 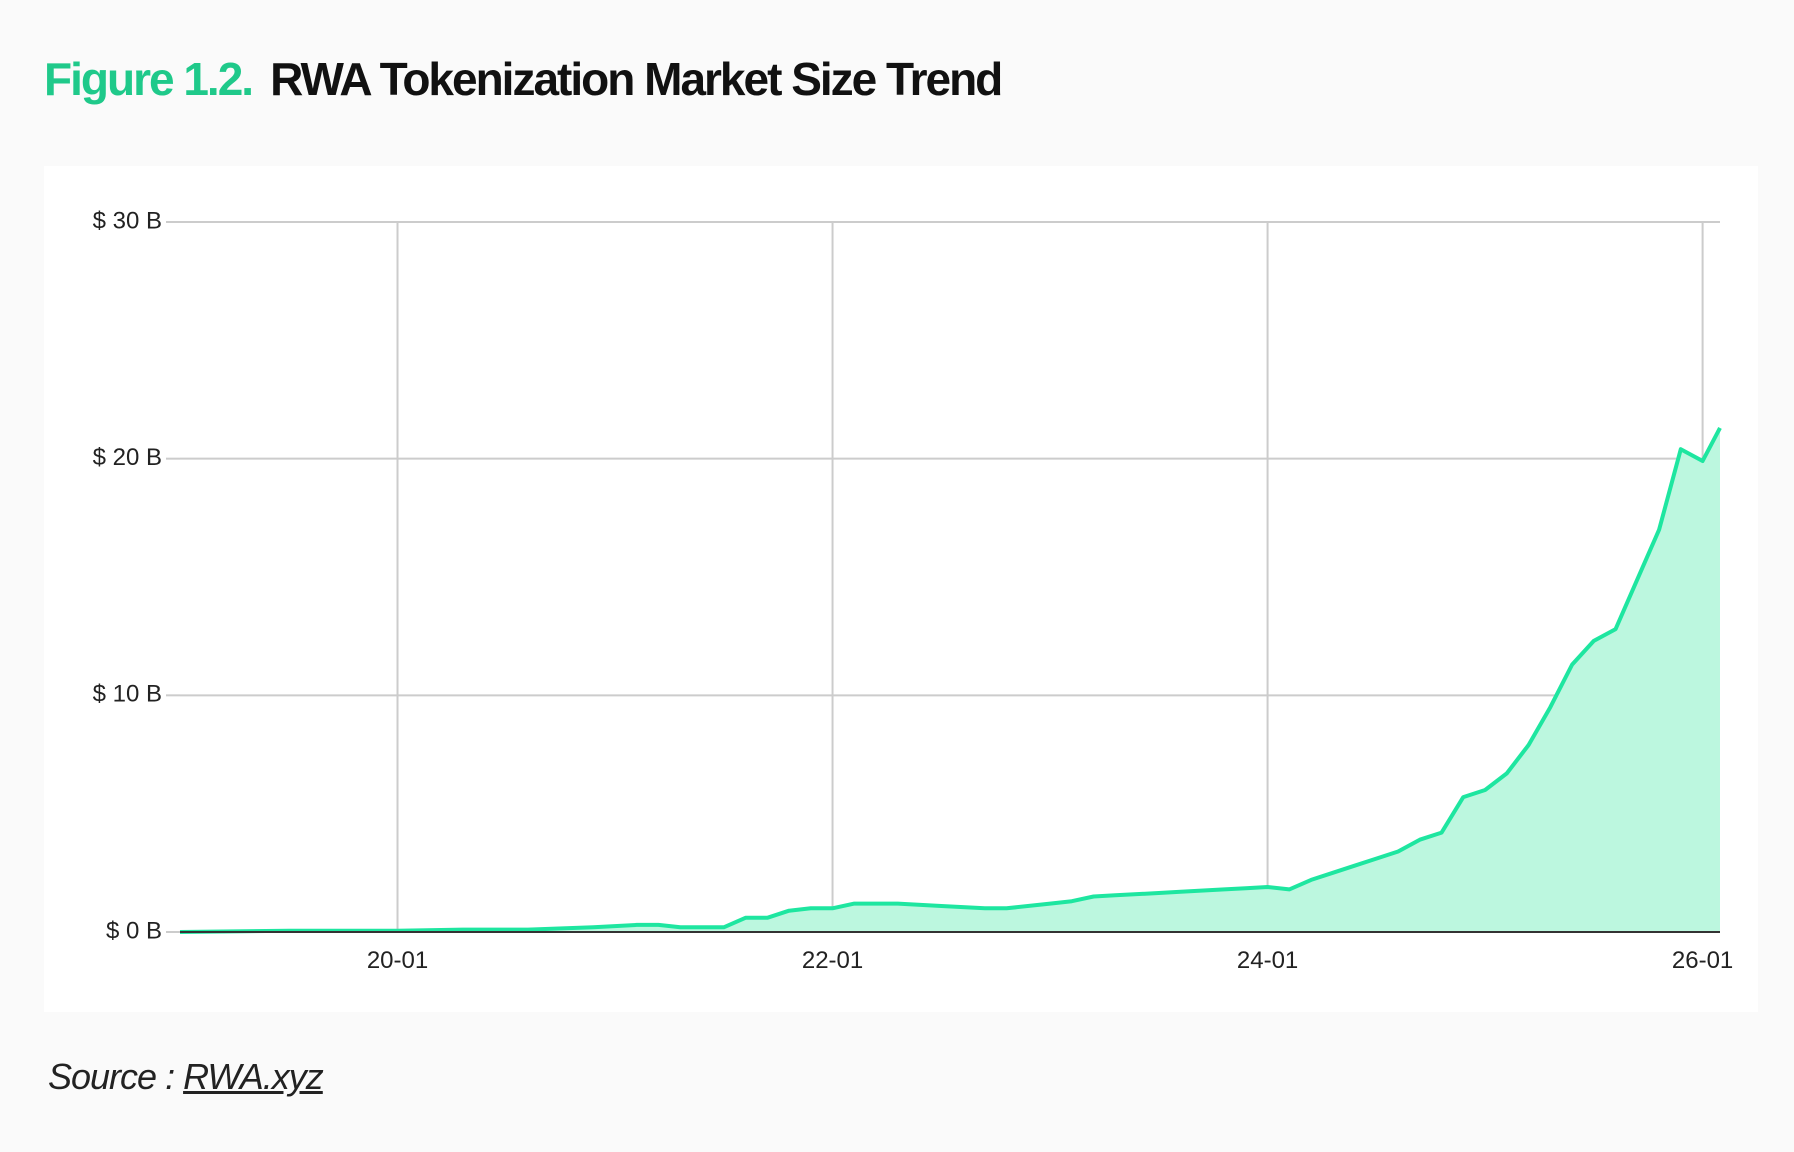 I want to click on source-link: RWA.xyz, so click(x=253, y=1076).